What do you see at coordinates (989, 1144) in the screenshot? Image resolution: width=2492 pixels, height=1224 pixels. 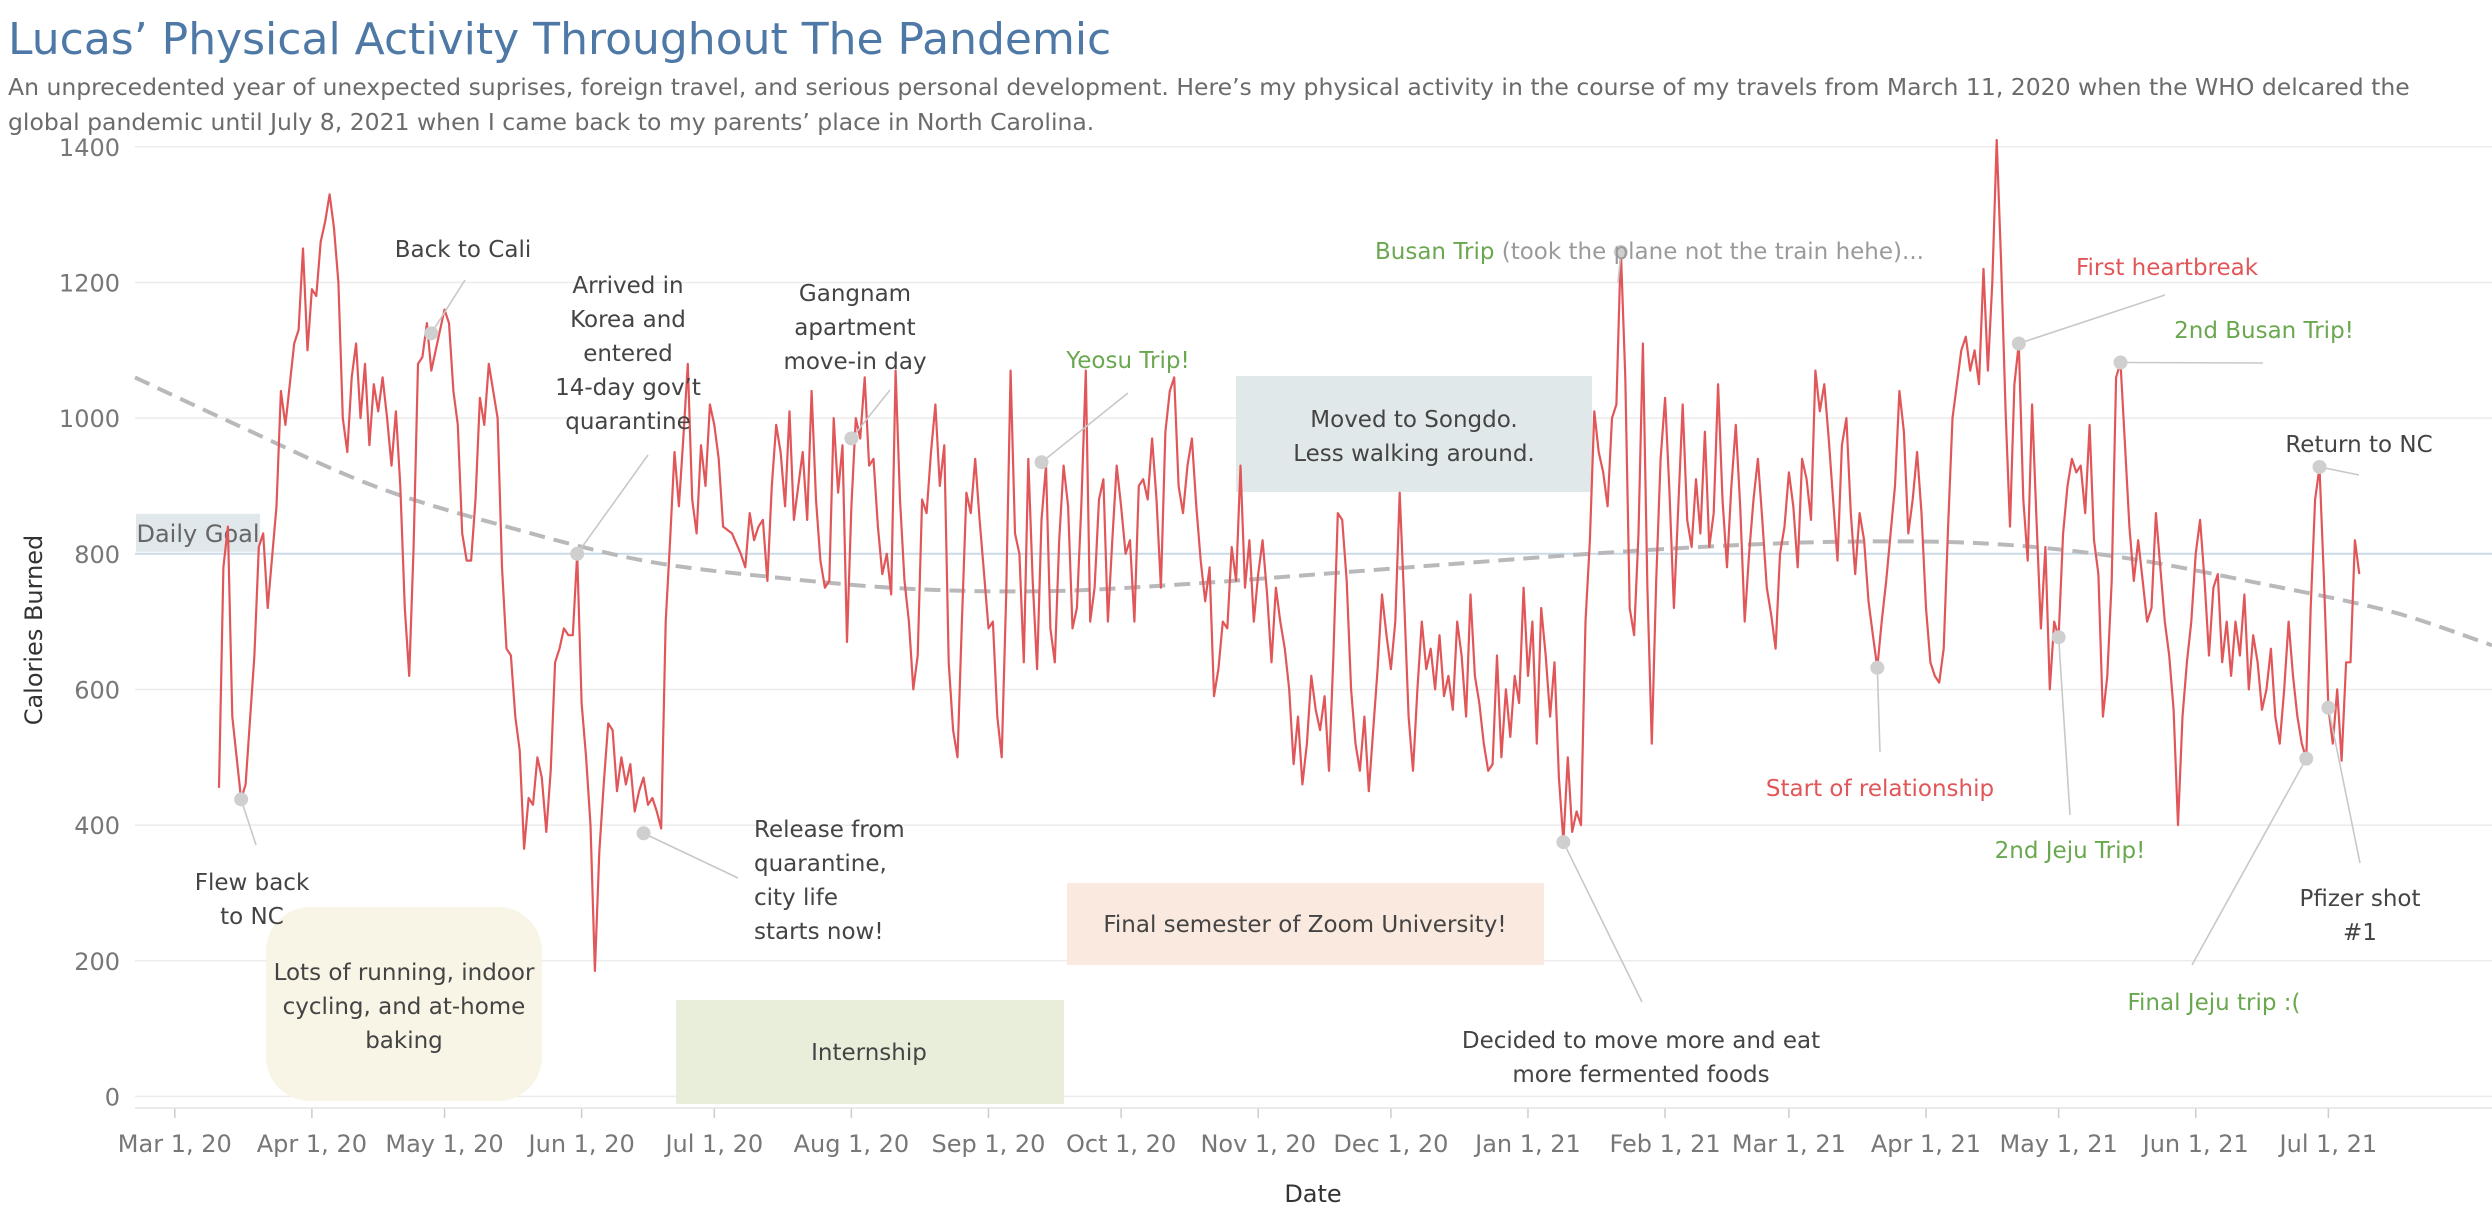 I see `x-tick-label: Sep 1, 20` at bounding box center [989, 1144].